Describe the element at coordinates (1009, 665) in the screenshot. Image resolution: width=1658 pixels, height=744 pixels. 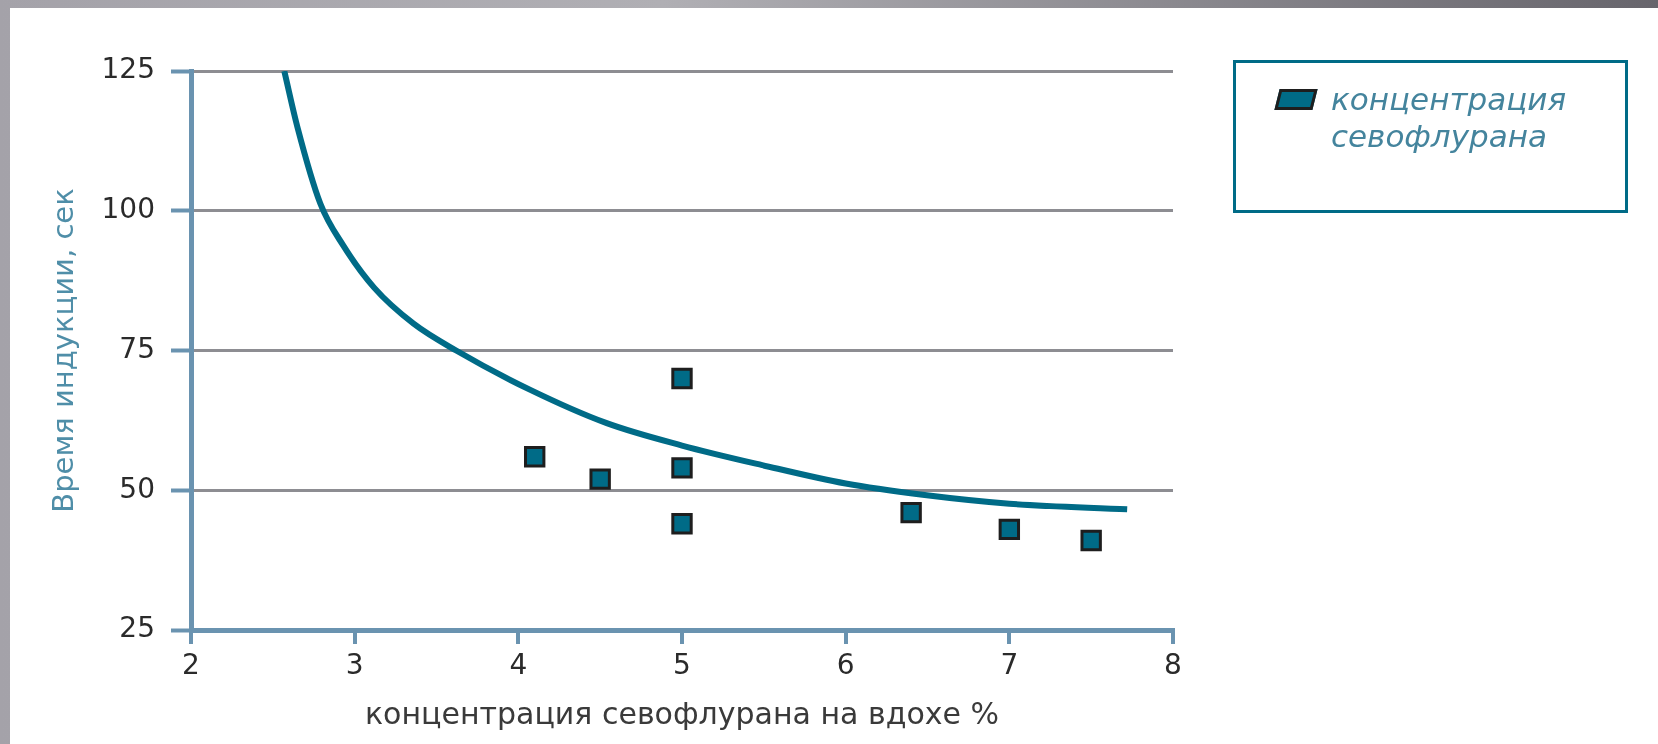
I see `x-tick-label: 7` at that location.